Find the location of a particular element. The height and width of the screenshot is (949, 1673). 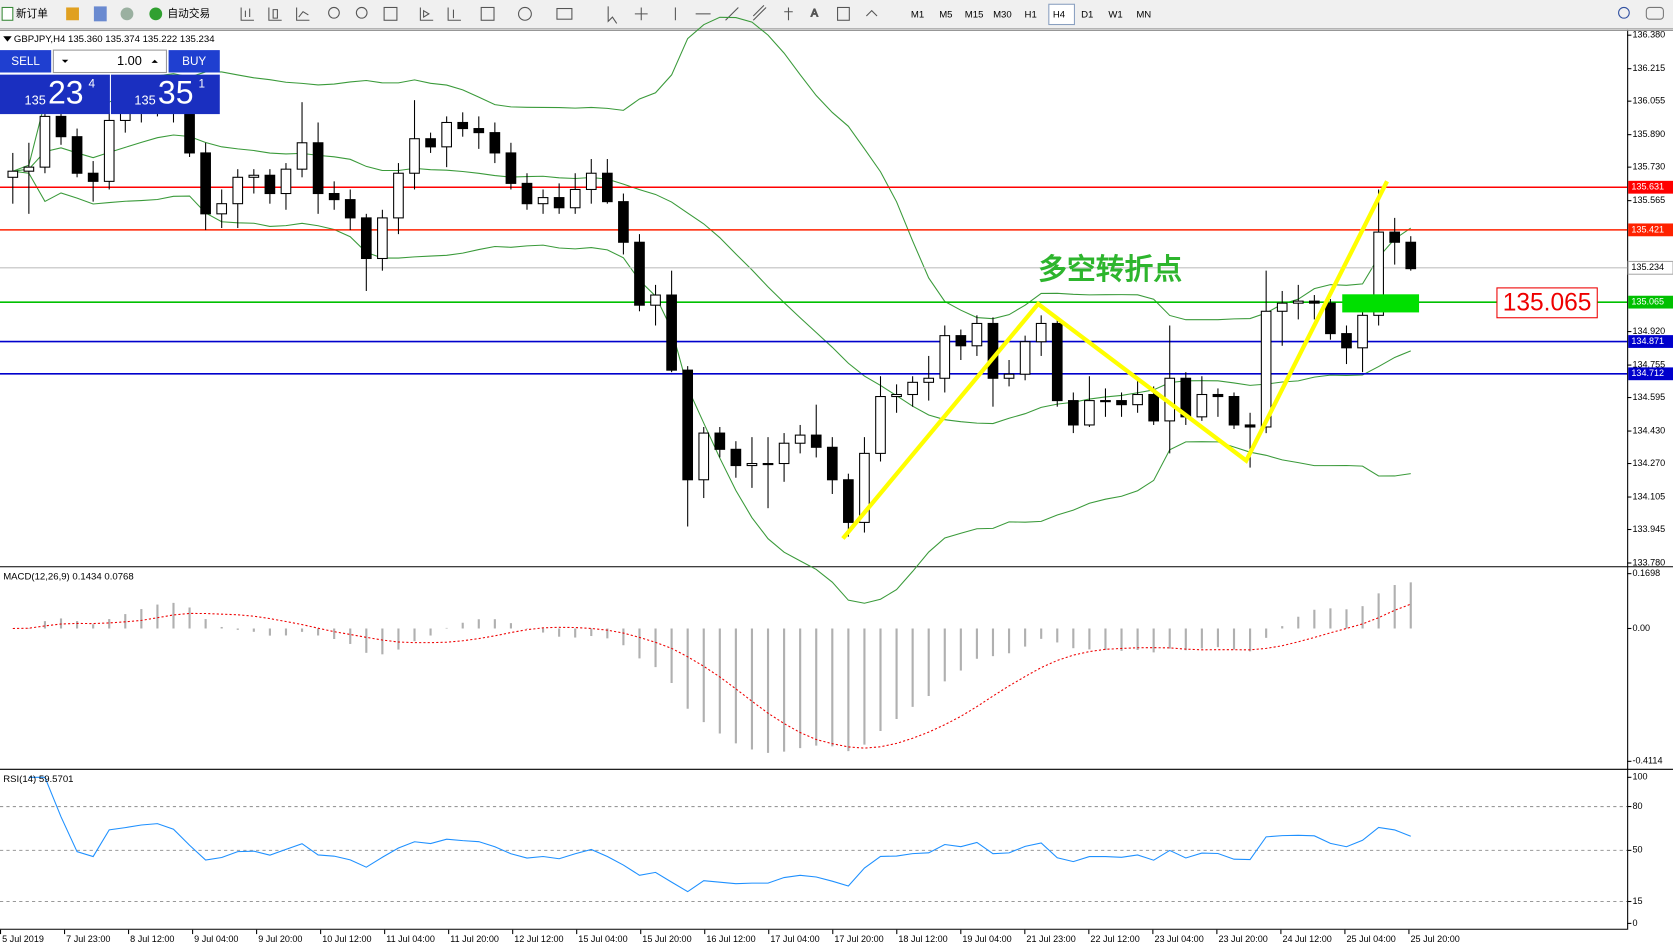

buy-label: BUY is located at coordinates (194, 61).